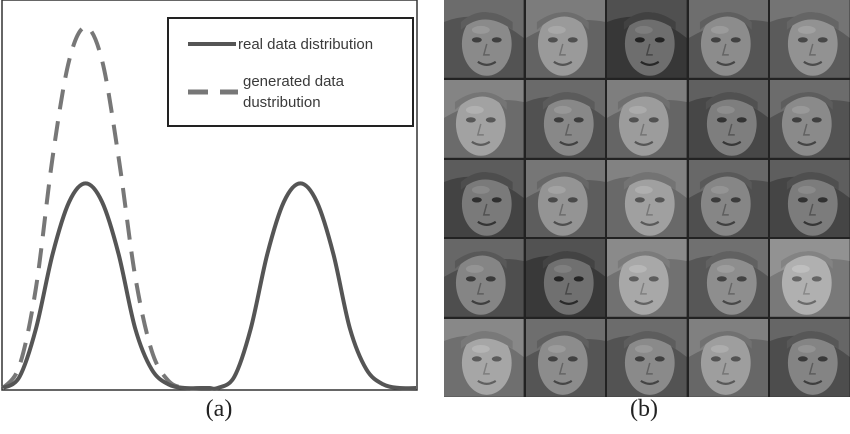  I want to click on face-image-r2-c4, so click(728, 118).